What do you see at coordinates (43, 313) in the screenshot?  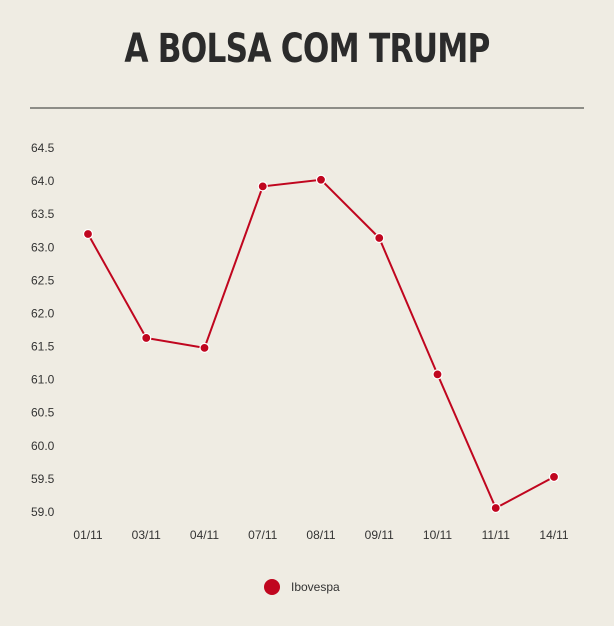 I see `y-tick-label: 62.0` at bounding box center [43, 313].